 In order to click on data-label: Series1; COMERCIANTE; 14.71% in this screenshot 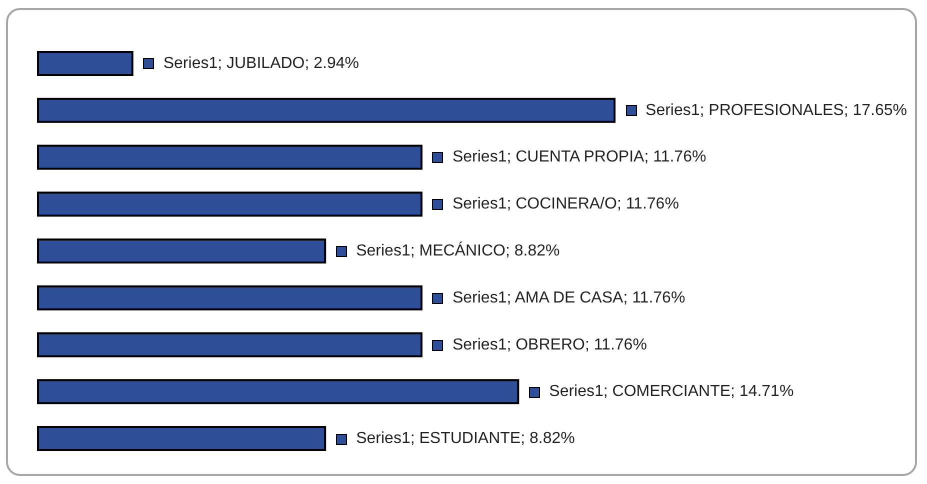, I will do `click(671, 391)`.